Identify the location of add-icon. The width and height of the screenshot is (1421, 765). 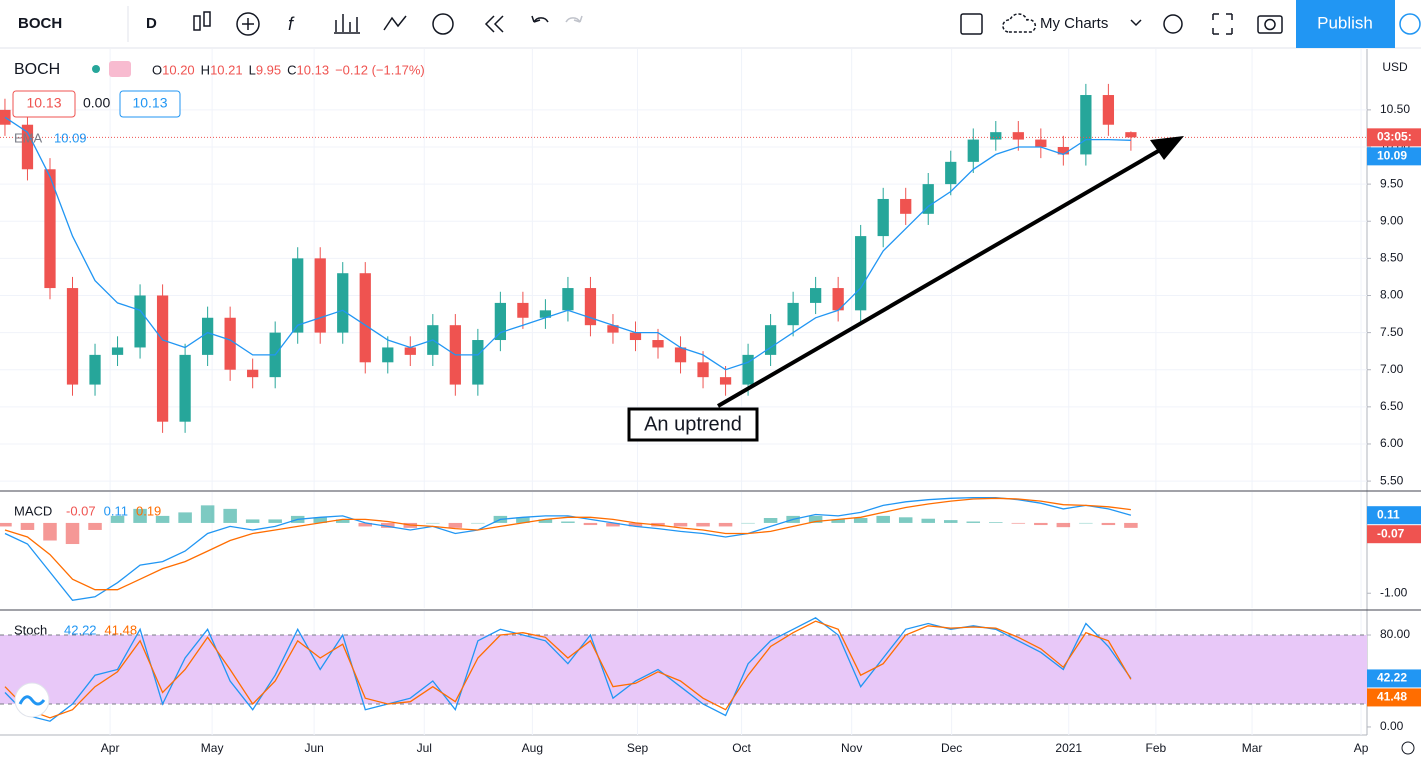
(248, 24).